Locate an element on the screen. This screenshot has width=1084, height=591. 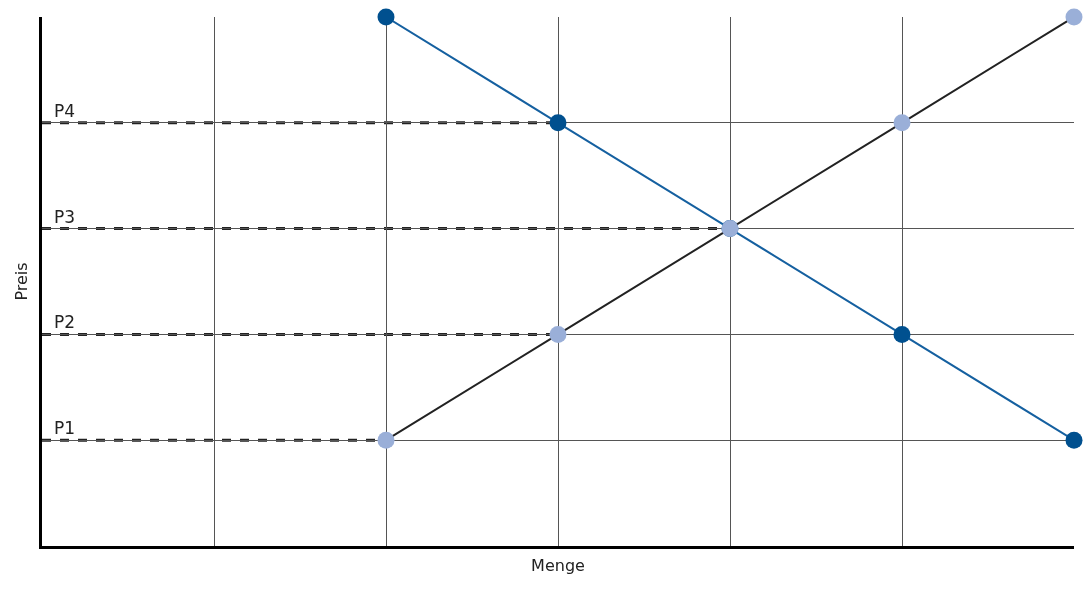
ref-line-label: P2 is located at coordinates (65, 322).